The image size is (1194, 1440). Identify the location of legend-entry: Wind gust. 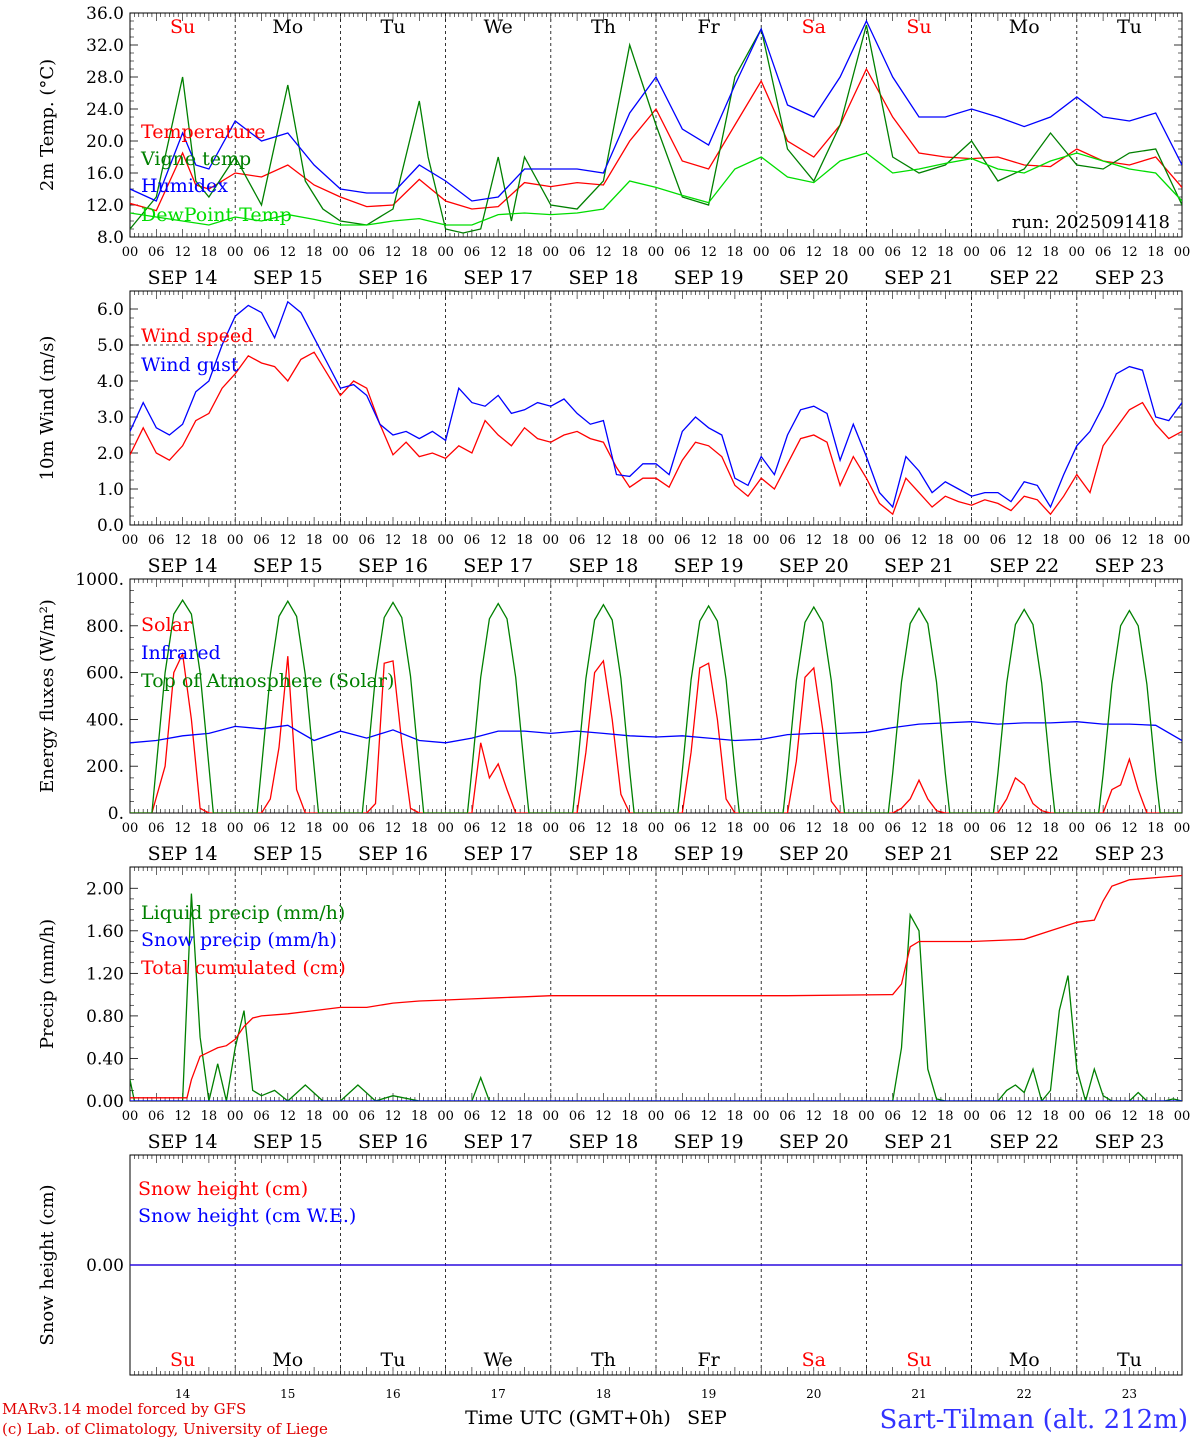
(190, 365).